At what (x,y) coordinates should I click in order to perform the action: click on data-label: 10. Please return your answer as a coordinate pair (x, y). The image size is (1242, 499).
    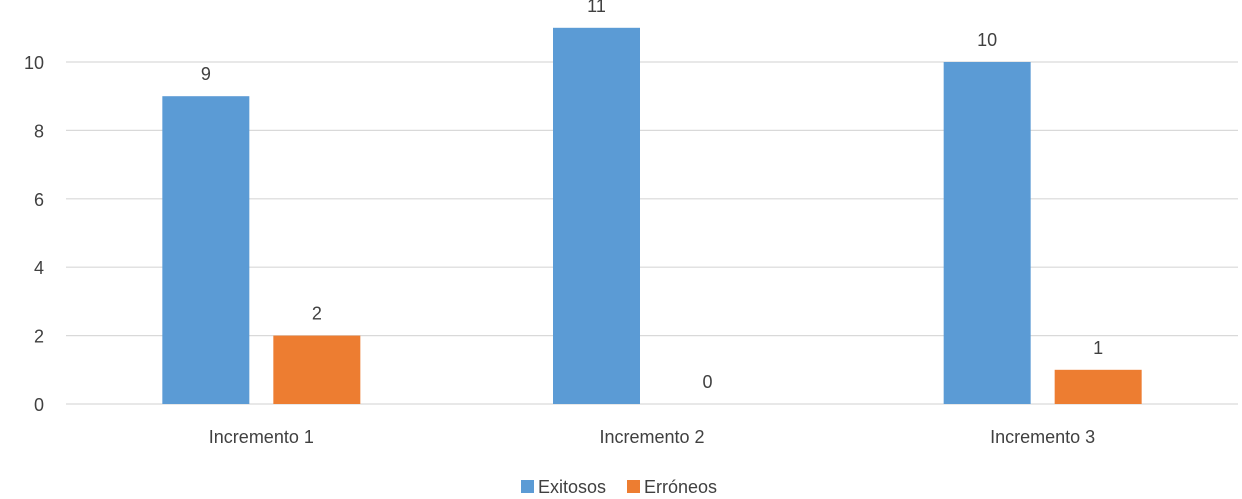
    Looking at the image, I should click on (987, 40).